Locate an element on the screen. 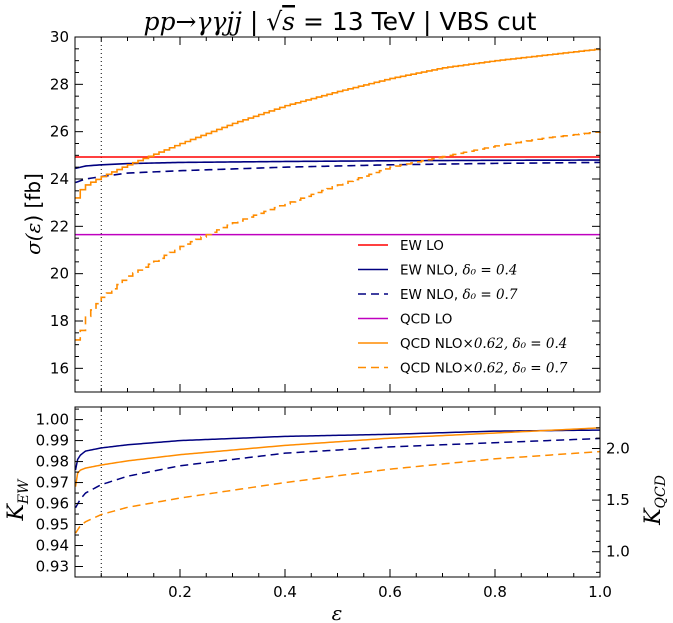 The height and width of the screenshot is (623, 673). bottom-xtick-label: 0.6 is located at coordinates (390, 592).